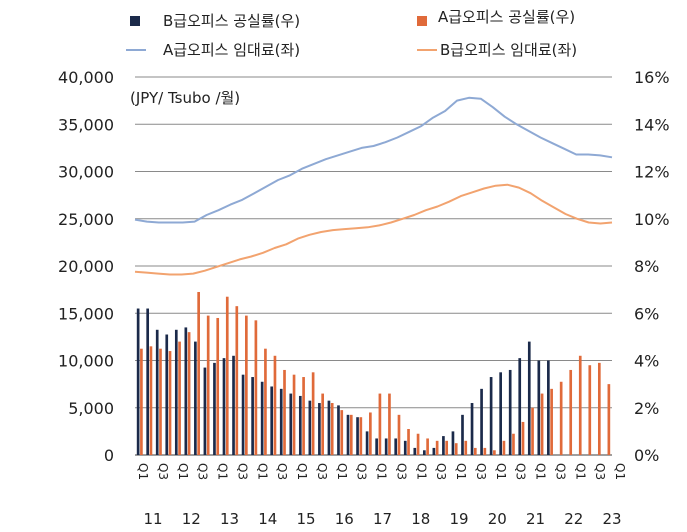 The width and height of the screenshot is (687, 532). I want to click on year-tick-label: 15, so click(305, 519).